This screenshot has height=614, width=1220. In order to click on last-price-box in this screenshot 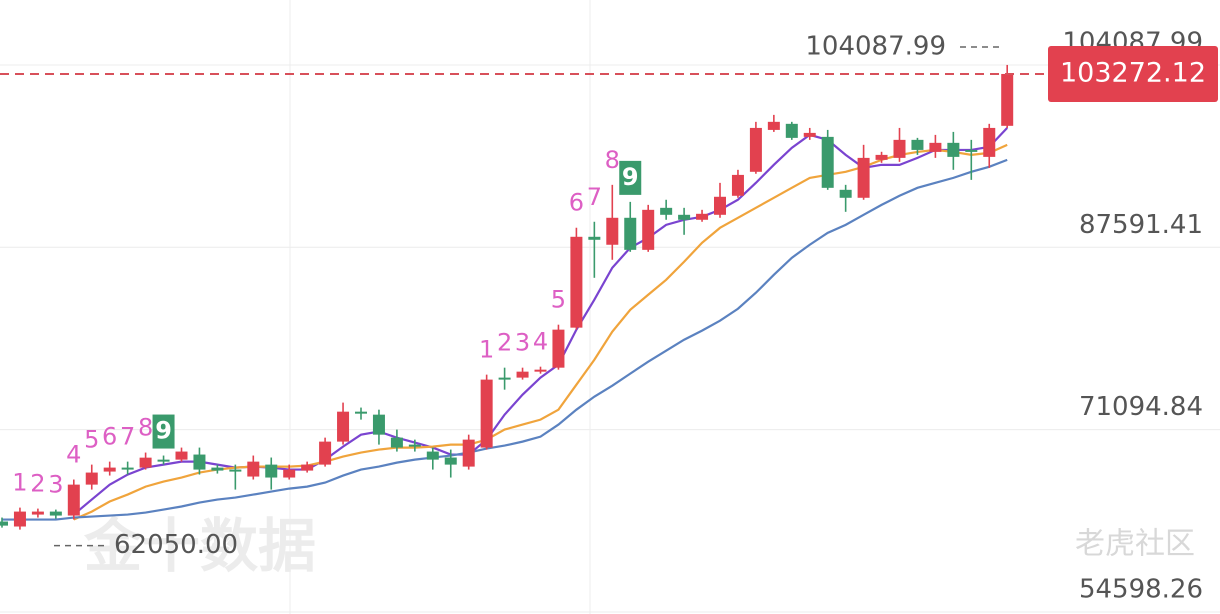, I will do `click(1133, 73)`.